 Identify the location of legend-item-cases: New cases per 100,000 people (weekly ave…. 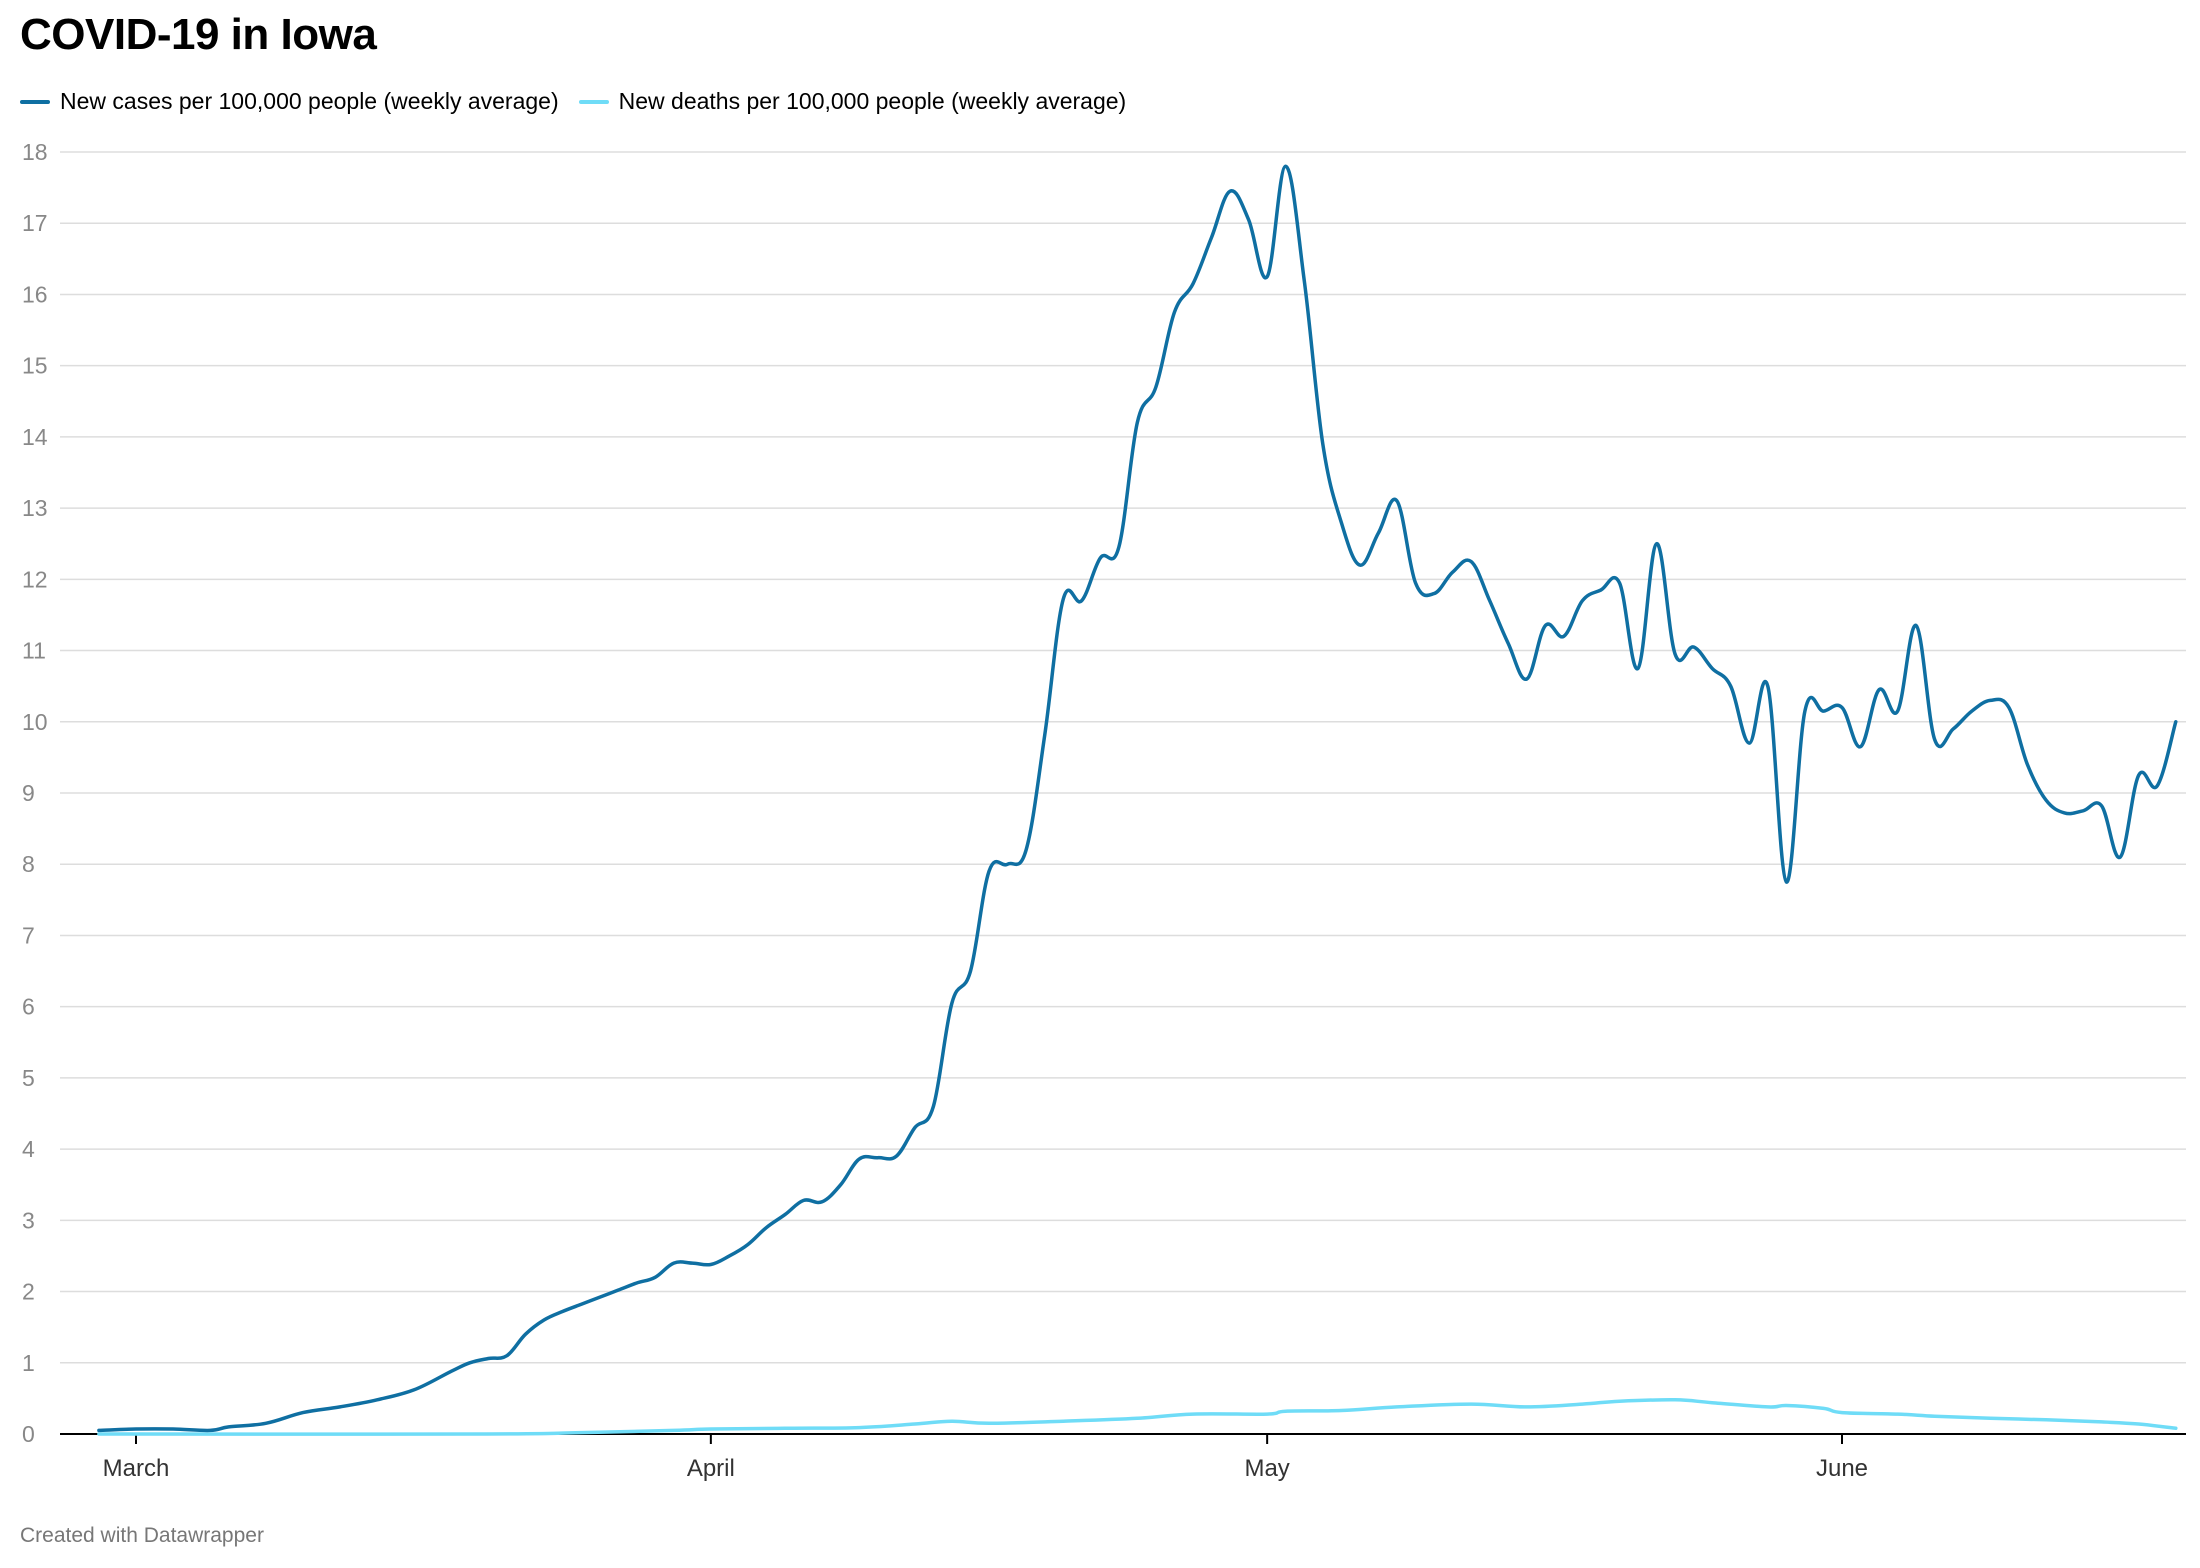
(289, 101).